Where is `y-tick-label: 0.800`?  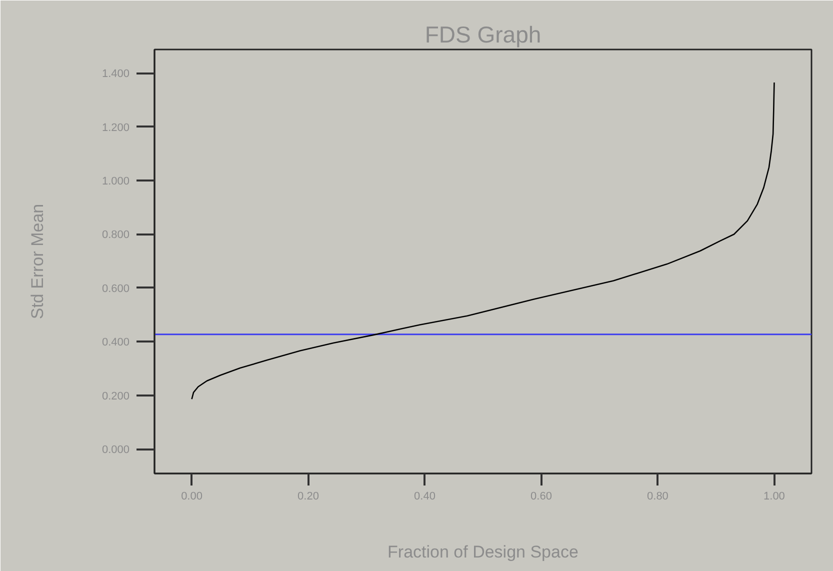
y-tick-label: 0.800 is located at coordinates (116, 235).